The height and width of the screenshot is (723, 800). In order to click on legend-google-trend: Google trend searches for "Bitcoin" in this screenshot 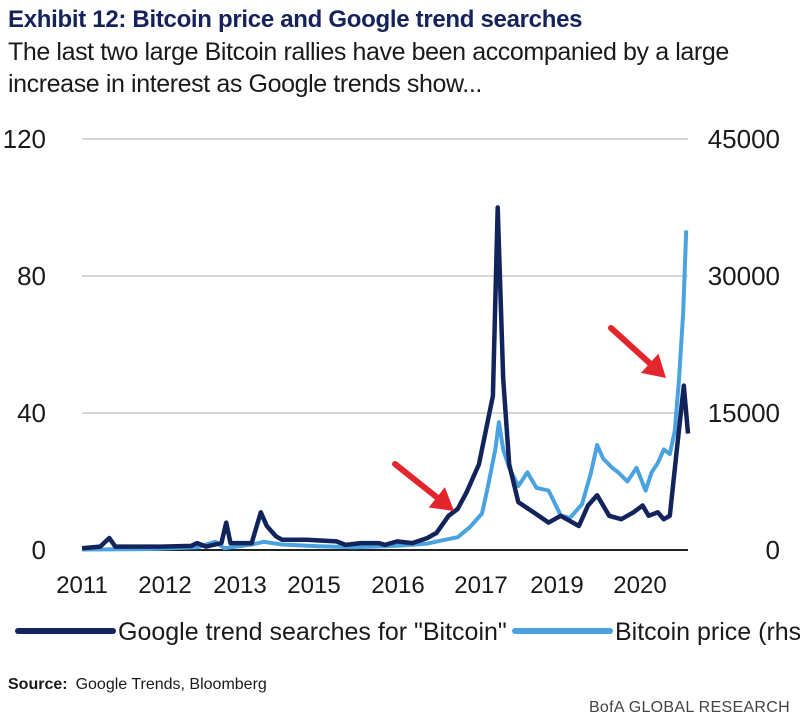, I will do `click(261, 632)`.